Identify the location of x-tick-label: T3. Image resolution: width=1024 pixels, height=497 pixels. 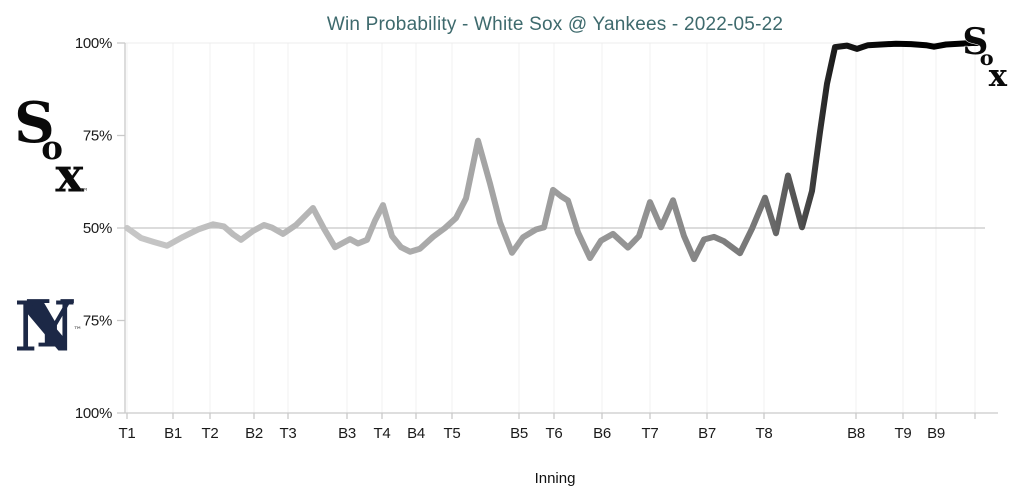
(288, 433).